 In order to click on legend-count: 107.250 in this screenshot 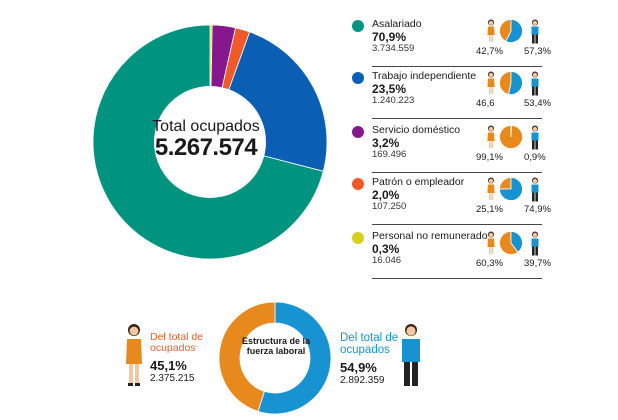, I will do `click(389, 206)`.